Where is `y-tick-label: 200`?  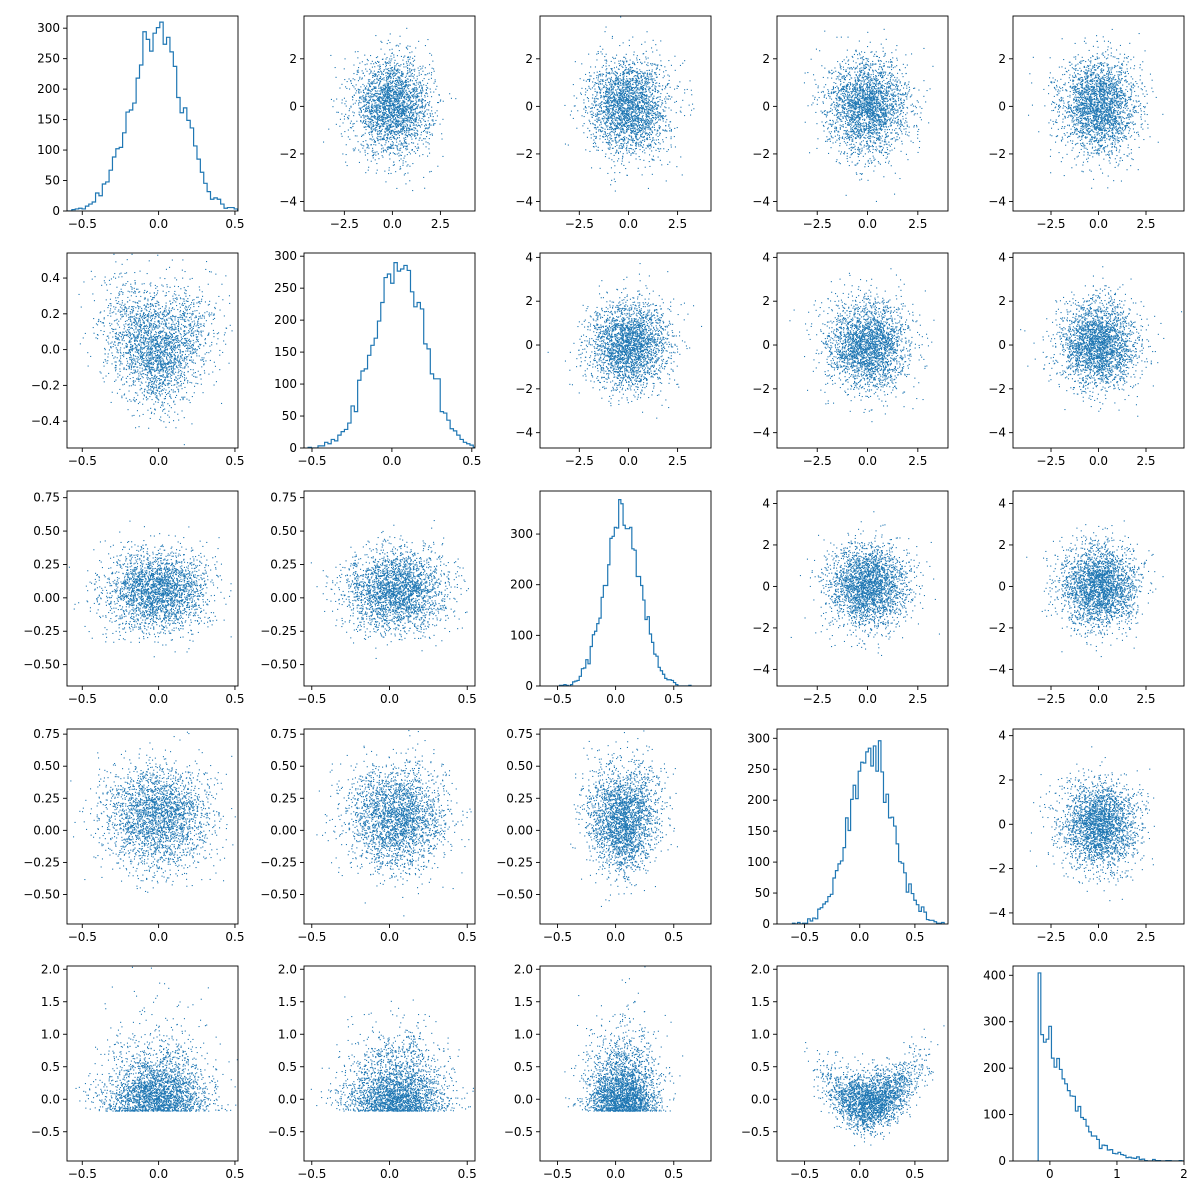 y-tick-label: 200 is located at coordinates (48, 89).